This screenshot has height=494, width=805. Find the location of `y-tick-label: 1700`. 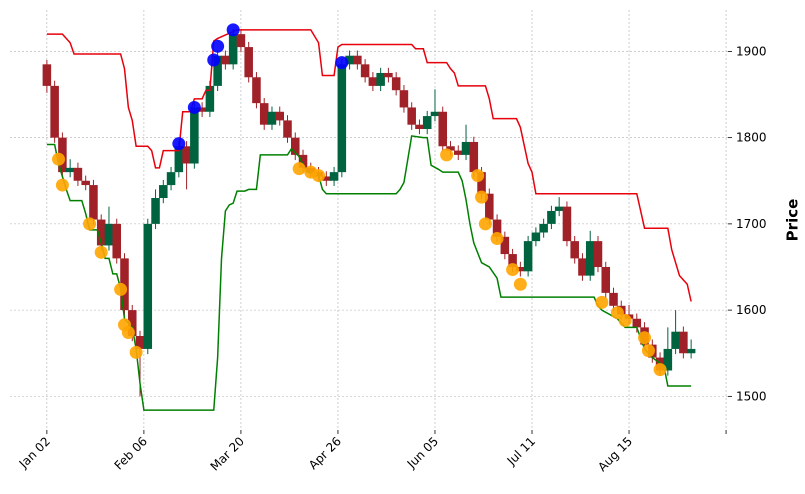

y-tick-label: 1700 is located at coordinates (751, 224).